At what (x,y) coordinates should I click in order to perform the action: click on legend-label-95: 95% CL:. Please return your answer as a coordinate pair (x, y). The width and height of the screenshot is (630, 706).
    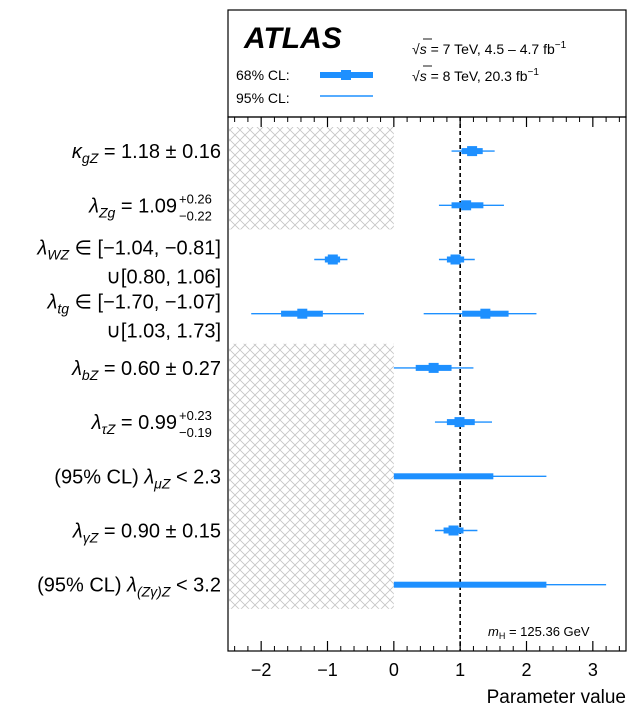
    Looking at the image, I should click on (263, 98).